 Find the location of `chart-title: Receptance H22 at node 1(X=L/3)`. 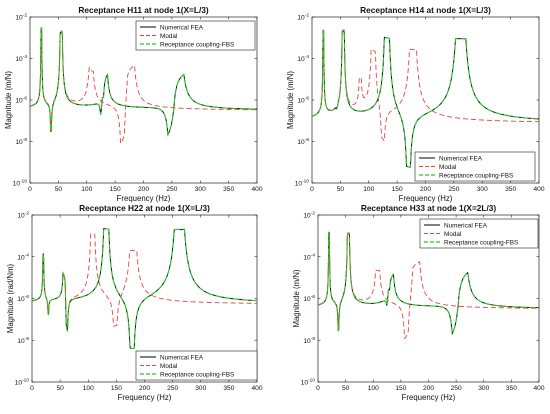

chart-title: Receptance H22 at node 1(X=L/3) is located at coordinates (144, 208).